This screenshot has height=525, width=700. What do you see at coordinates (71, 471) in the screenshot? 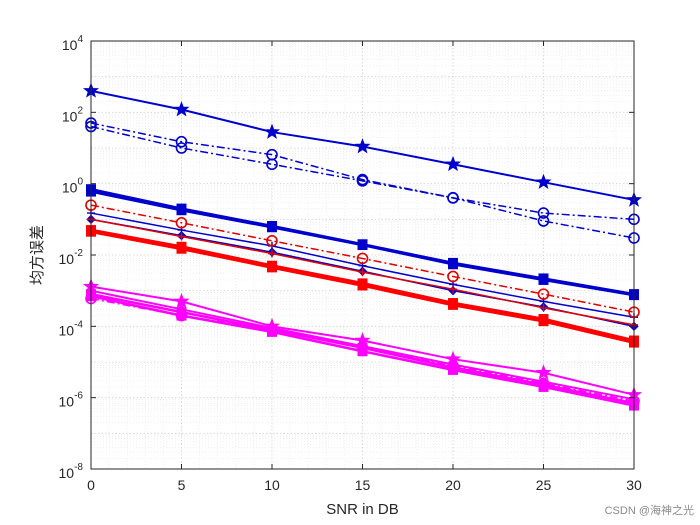
I see `y-tick-label: 10⁻⁸` at bounding box center [71, 471].